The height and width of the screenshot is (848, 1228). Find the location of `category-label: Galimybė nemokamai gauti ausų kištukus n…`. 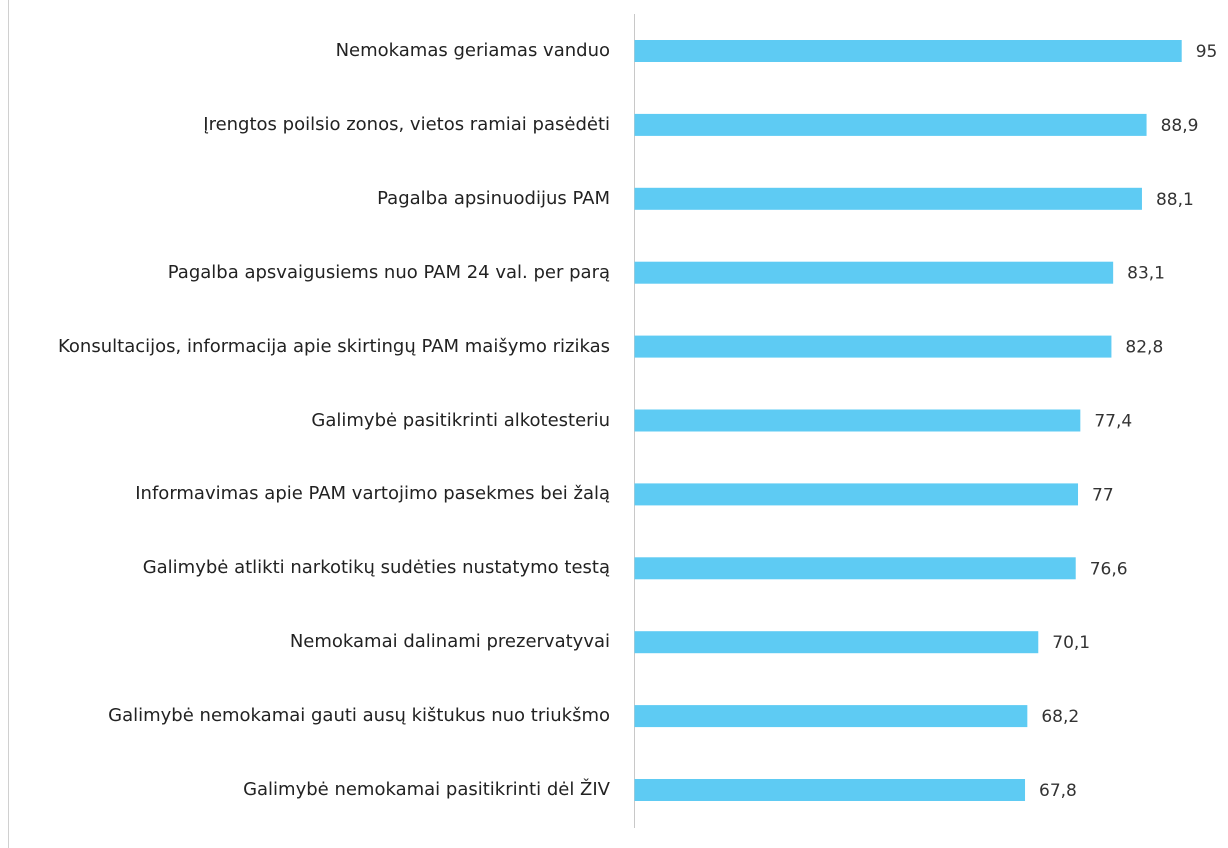

category-label: Galimybė nemokamai gauti ausų kištukus n… is located at coordinates (359, 716).